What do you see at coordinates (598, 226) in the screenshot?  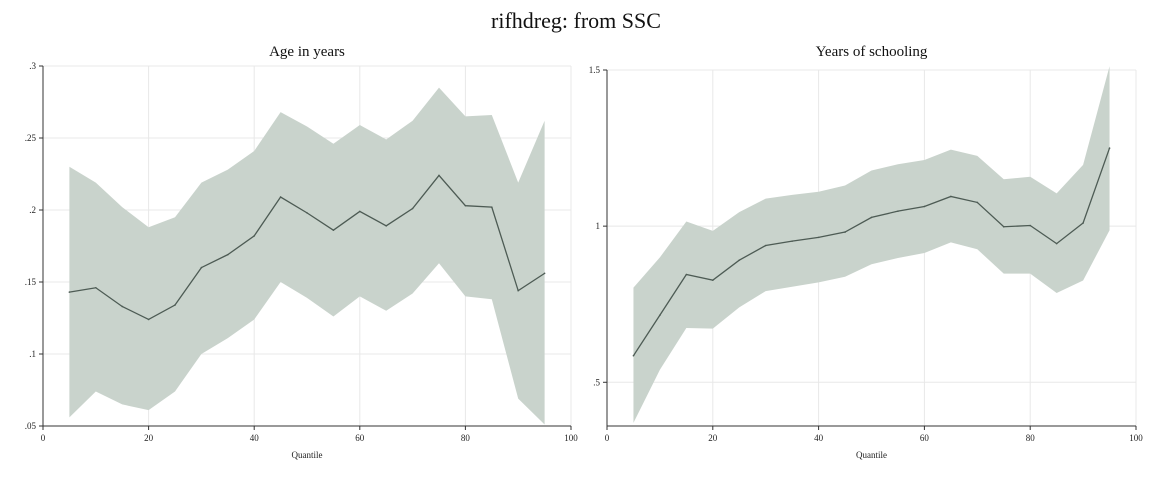 I see `y-tick-label: 1` at bounding box center [598, 226].